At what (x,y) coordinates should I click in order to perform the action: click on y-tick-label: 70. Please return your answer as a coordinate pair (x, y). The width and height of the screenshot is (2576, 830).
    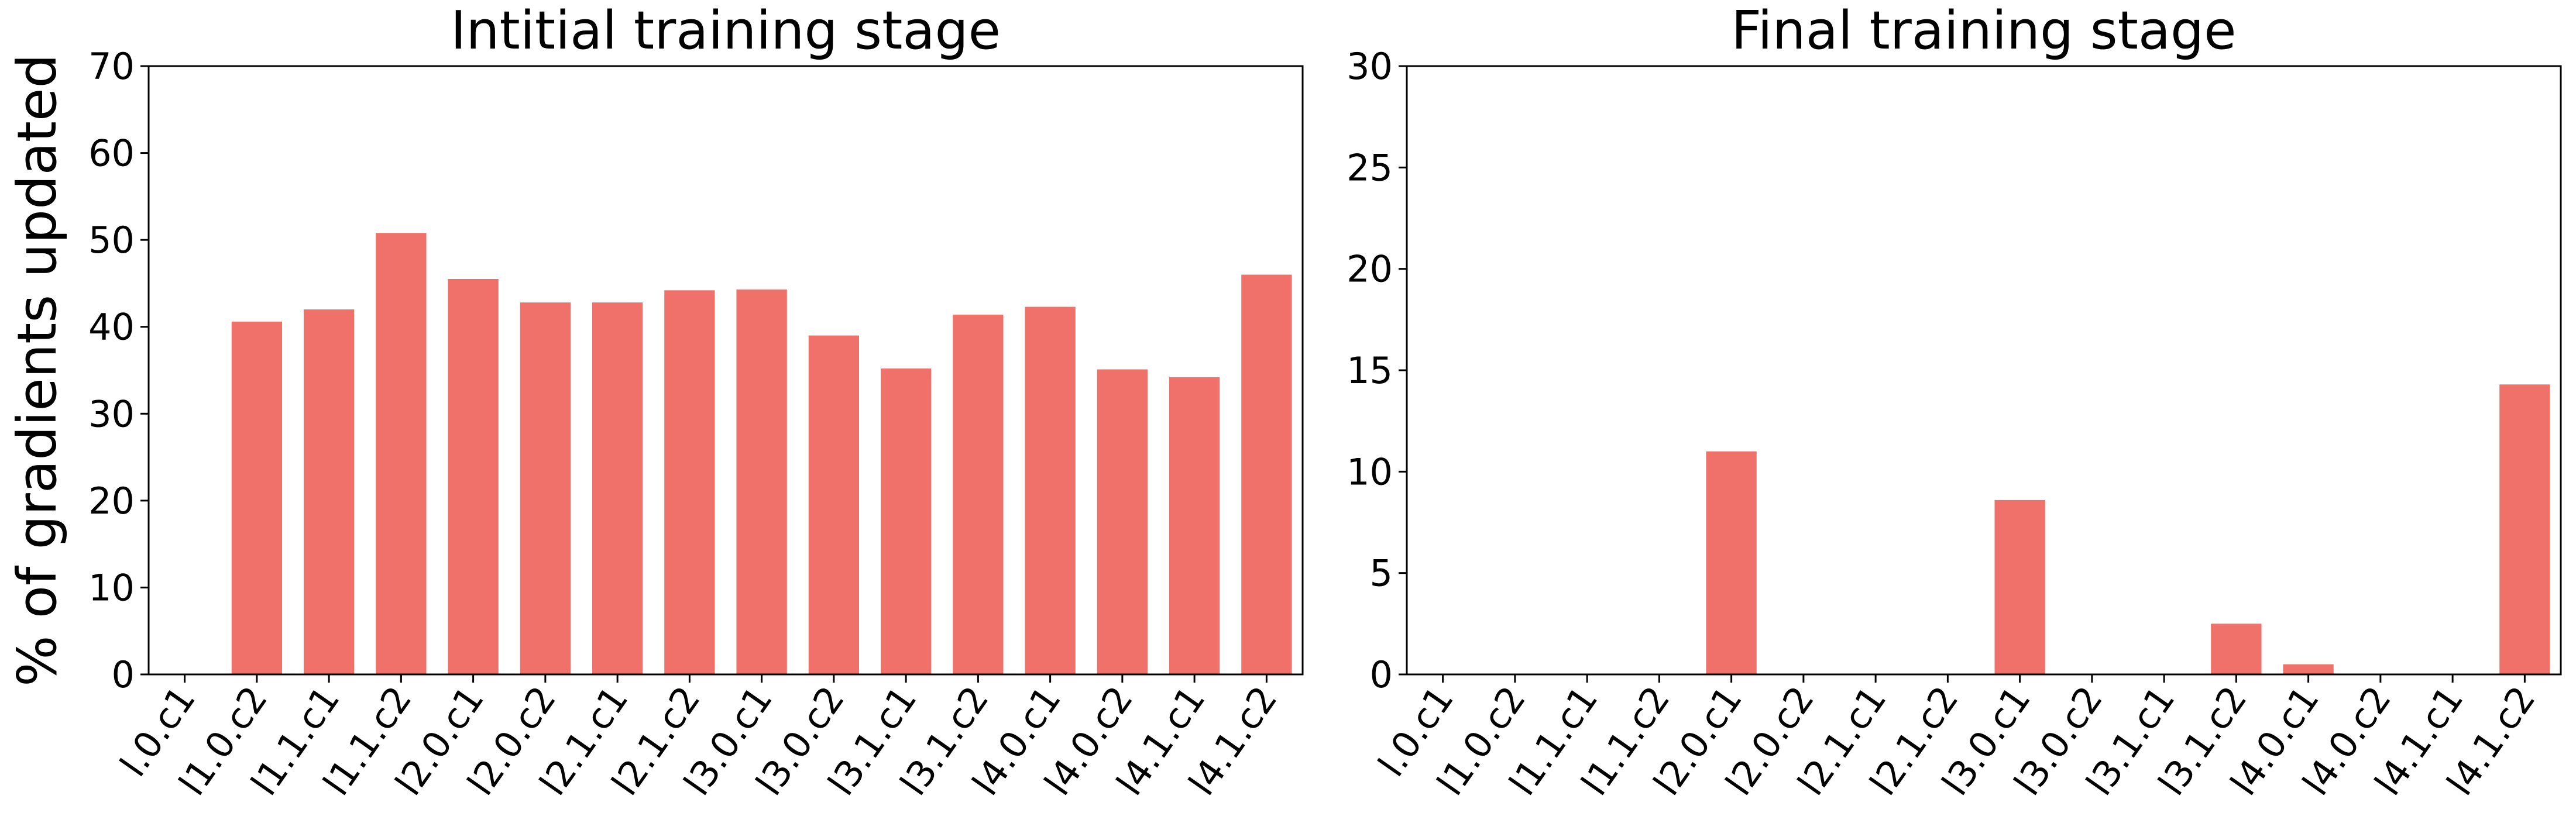
    Looking at the image, I should click on (111, 66).